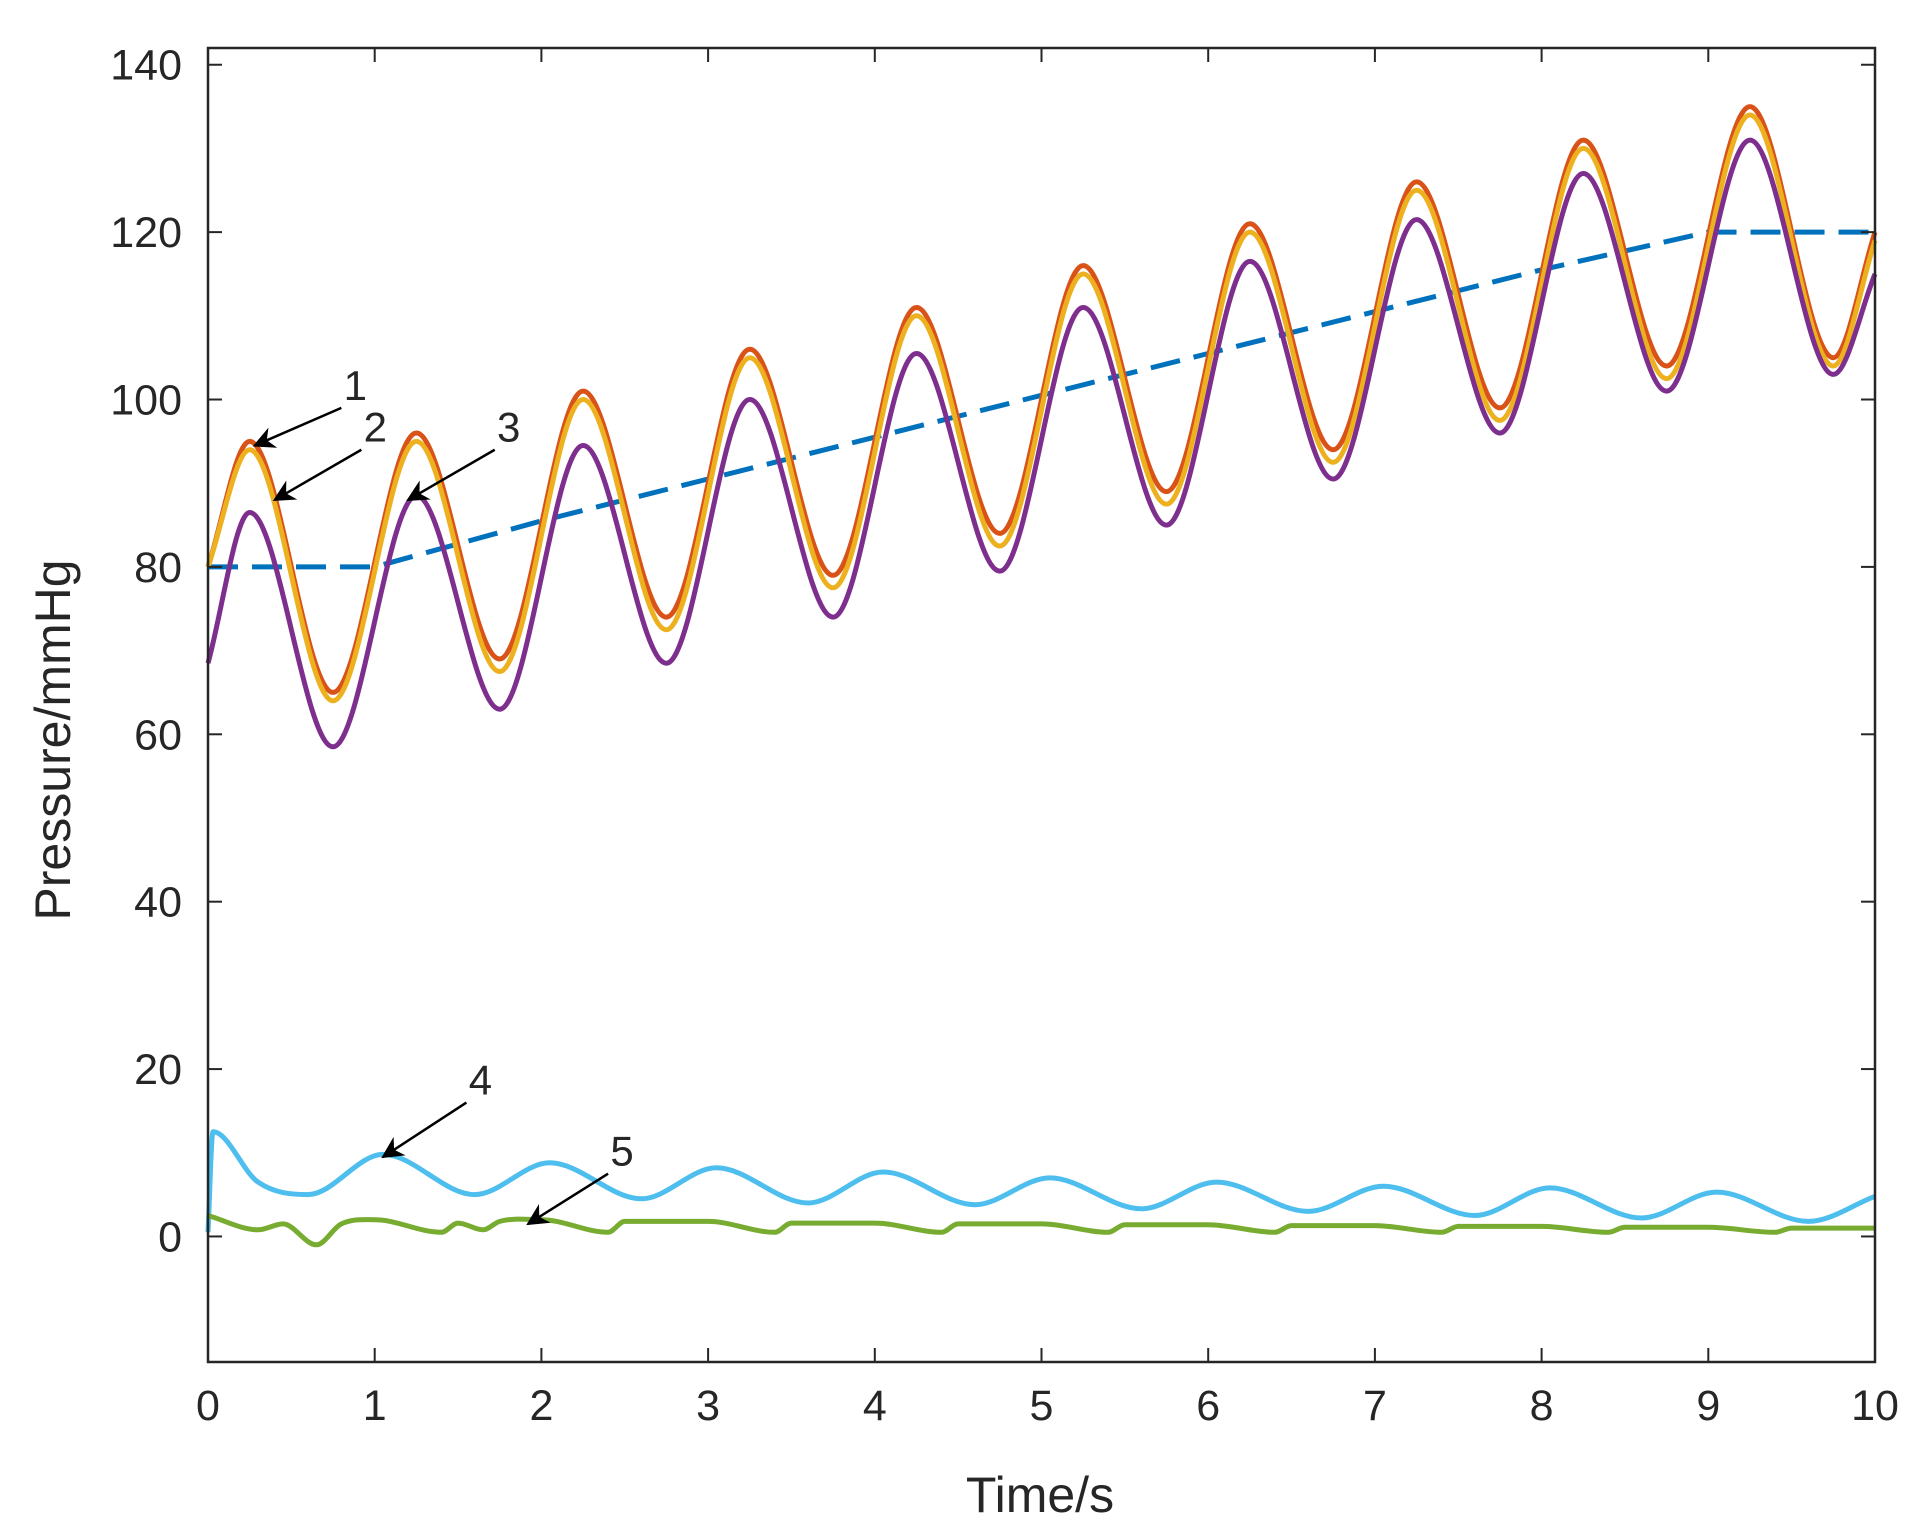  Describe the element at coordinates (158, 903) in the screenshot. I see `y-tick-label: 40` at that location.